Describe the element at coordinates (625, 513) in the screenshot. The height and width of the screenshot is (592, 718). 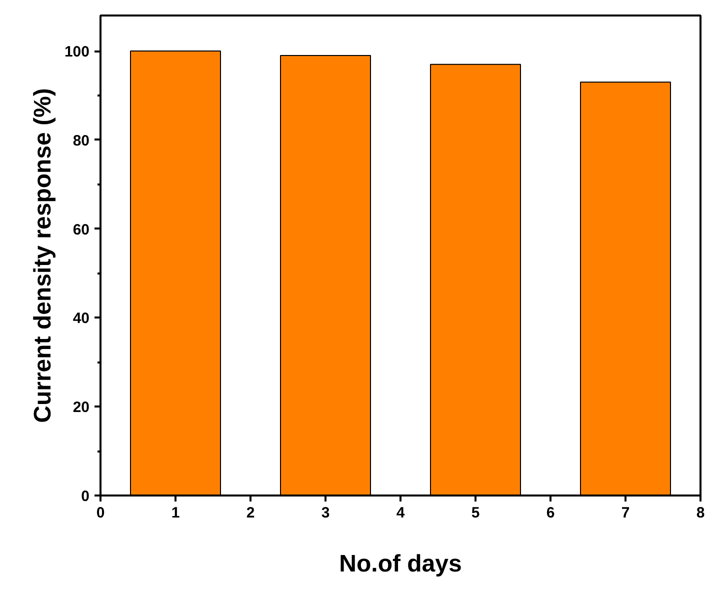
I see `x-tick-label: 7` at that location.